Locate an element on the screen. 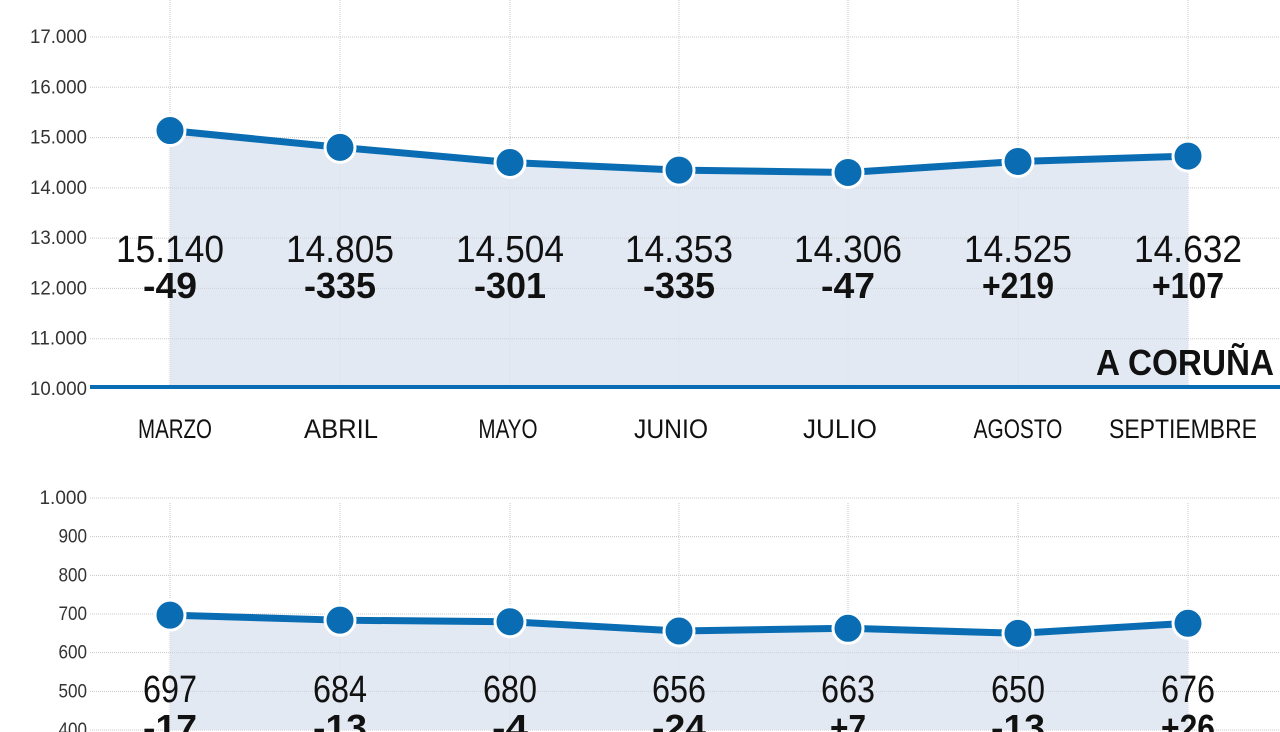 The image size is (1280, 732). y-tick-label: 400 is located at coordinates (73, 726).